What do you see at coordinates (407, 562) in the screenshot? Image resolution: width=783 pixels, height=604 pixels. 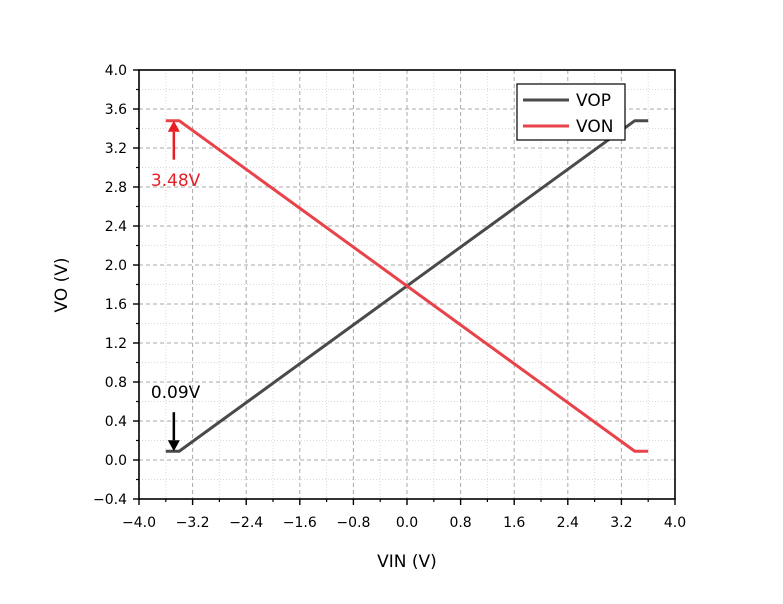 I see `x-axis-title: VIN (V)` at bounding box center [407, 562].